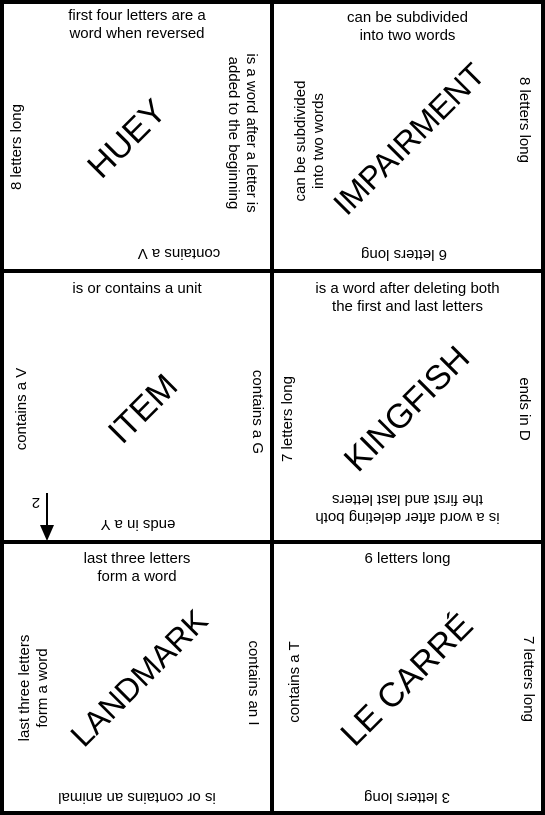  What do you see at coordinates (138, 524) in the screenshot?
I see `tile-bottom-clue: ends in a Y` at bounding box center [138, 524].